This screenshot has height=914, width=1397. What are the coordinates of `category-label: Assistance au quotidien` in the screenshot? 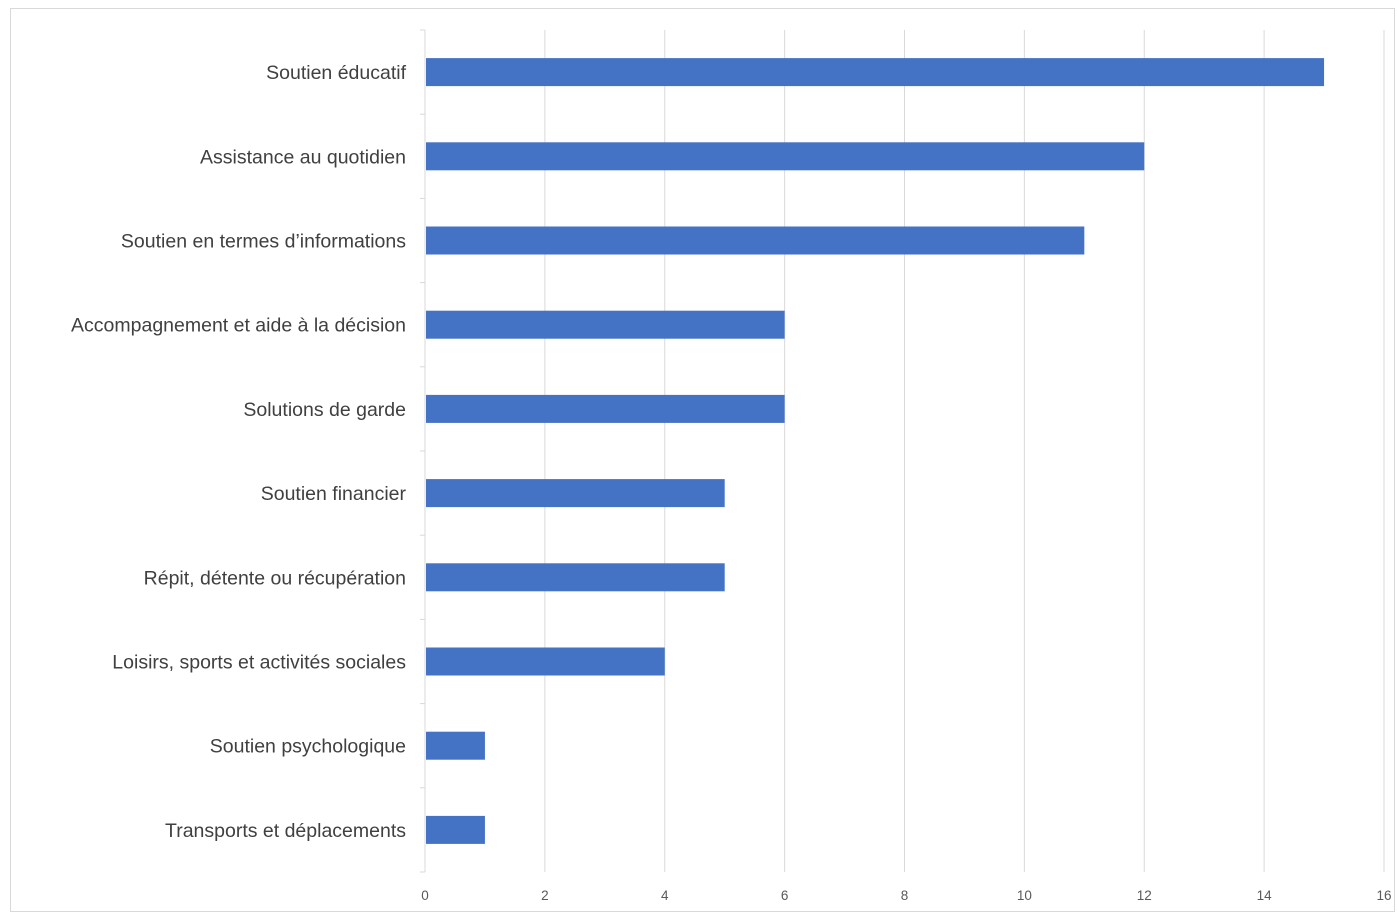 It's located at (303, 157).